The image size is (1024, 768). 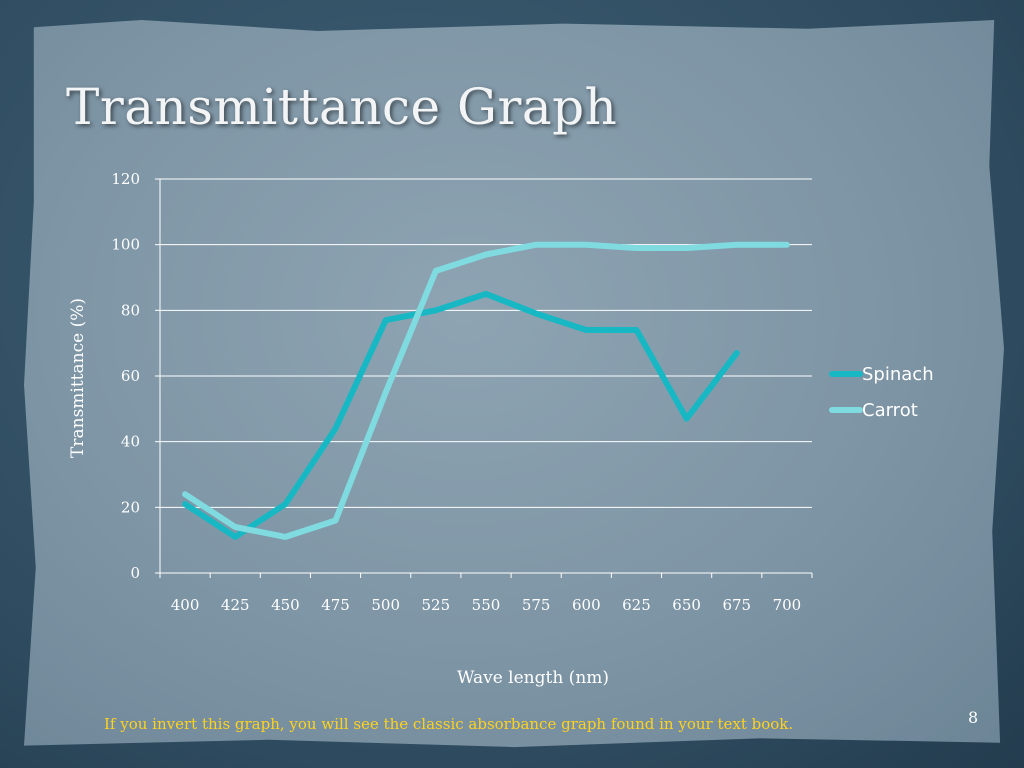 I want to click on y-tick-labels: 0 20 40 60 80 100 120, so click(x=125, y=376).